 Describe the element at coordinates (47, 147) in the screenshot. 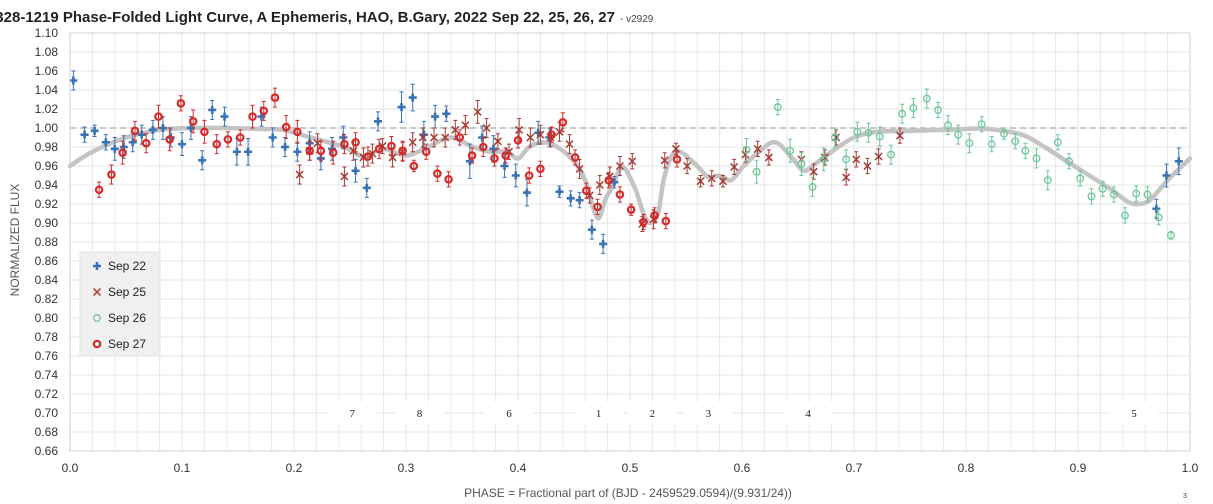

I see `y-tick-label: 0.98` at that location.